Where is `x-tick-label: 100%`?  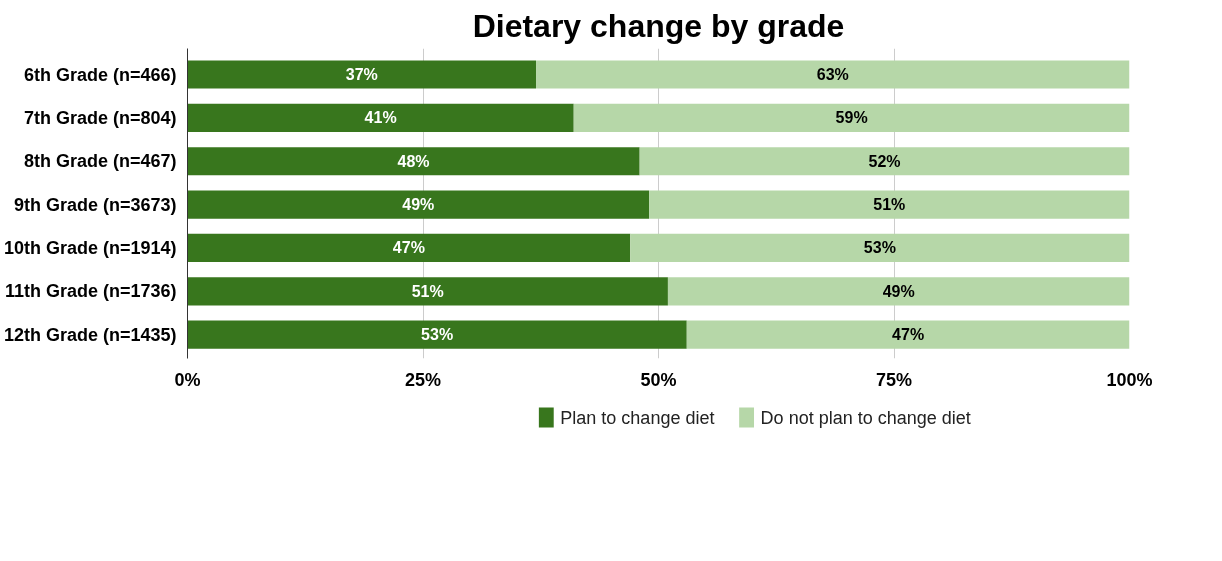 x-tick-label: 100% is located at coordinates (1129, 379).